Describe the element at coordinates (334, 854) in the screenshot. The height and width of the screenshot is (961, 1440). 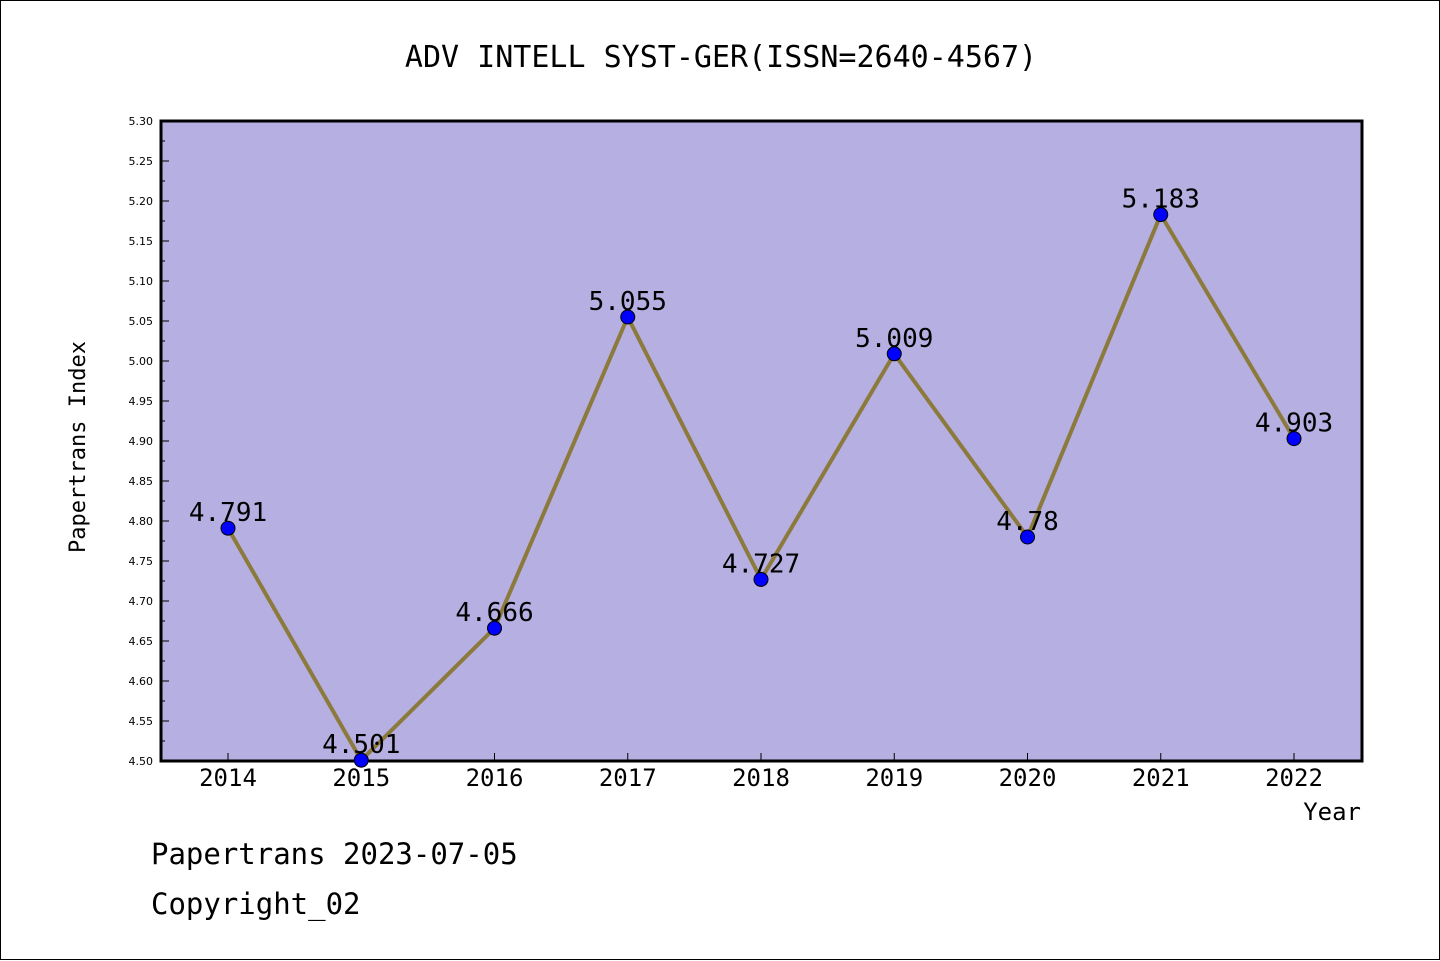
I see `footer-date: Papertrans 2023-07-05` at that location.